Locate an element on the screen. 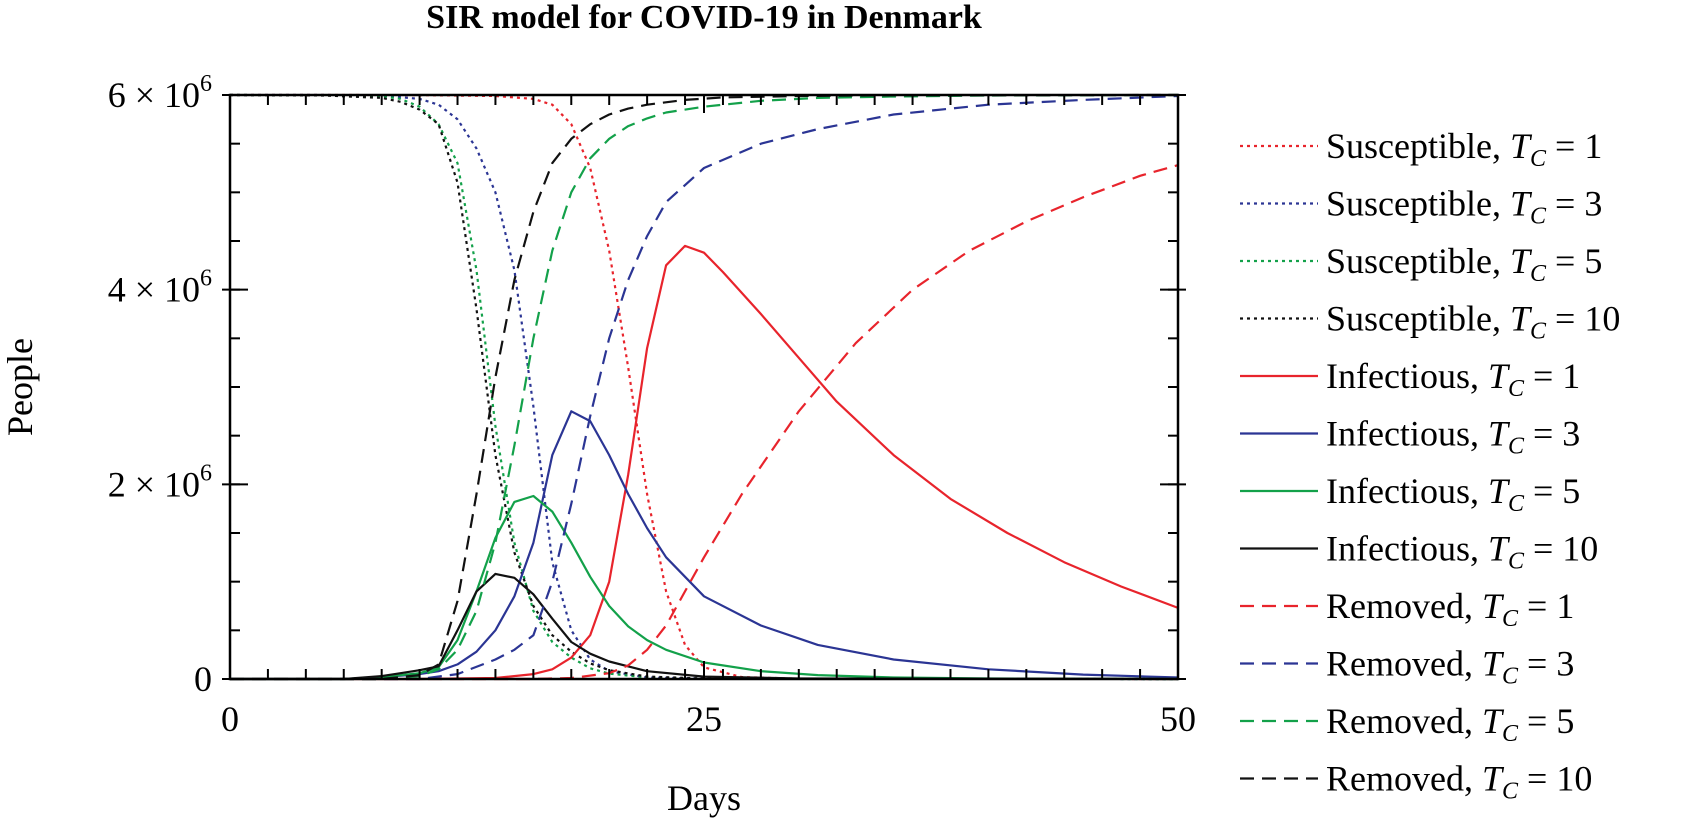  legend-entry-label: Susceptible, TC = 10 is located at coordinates (1473, 322).